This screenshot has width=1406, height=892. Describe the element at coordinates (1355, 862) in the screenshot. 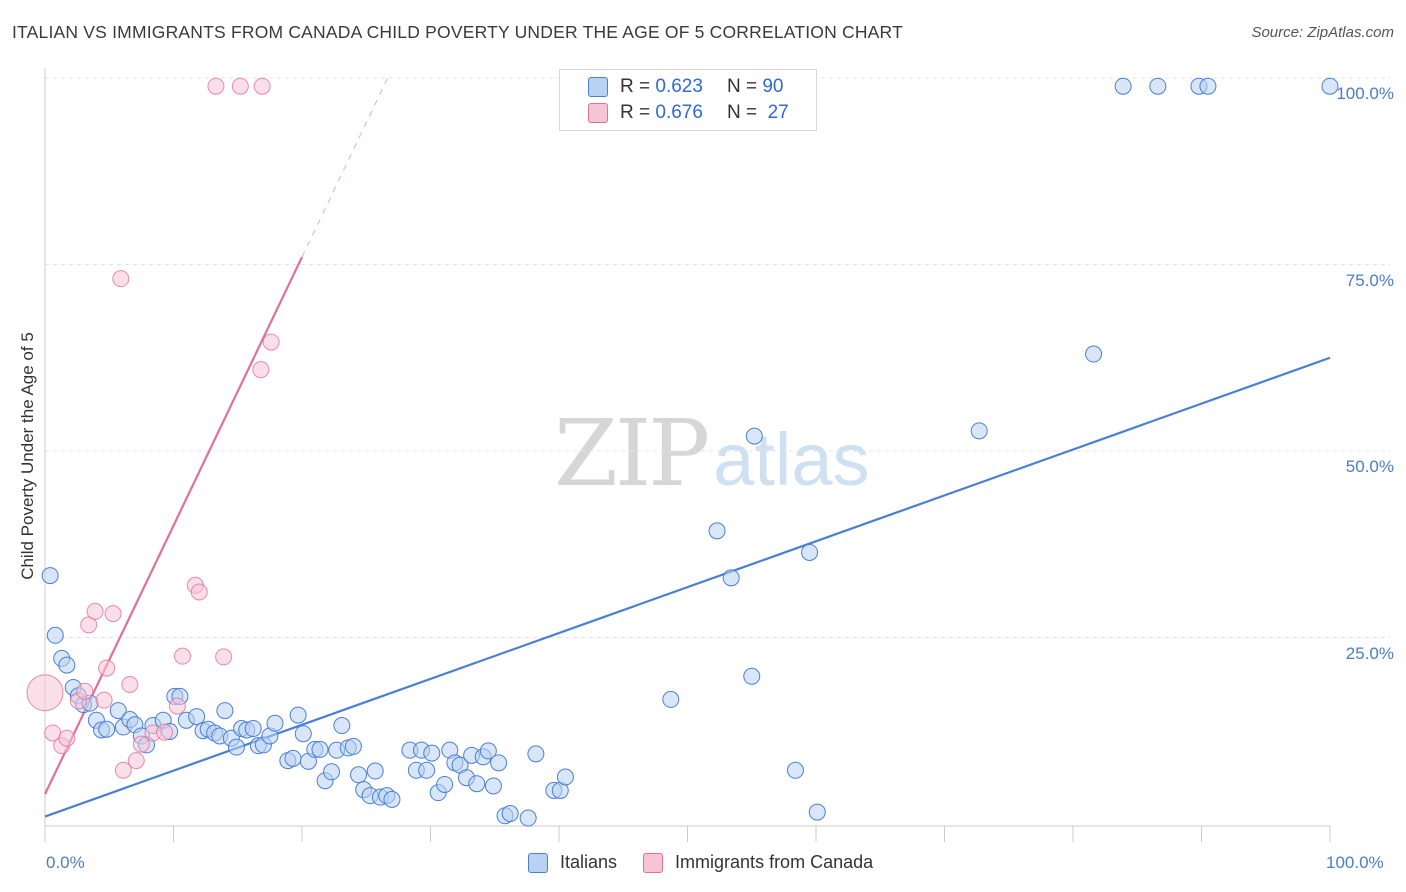

I see `x-tick-label-max: 100.0%` at that location.